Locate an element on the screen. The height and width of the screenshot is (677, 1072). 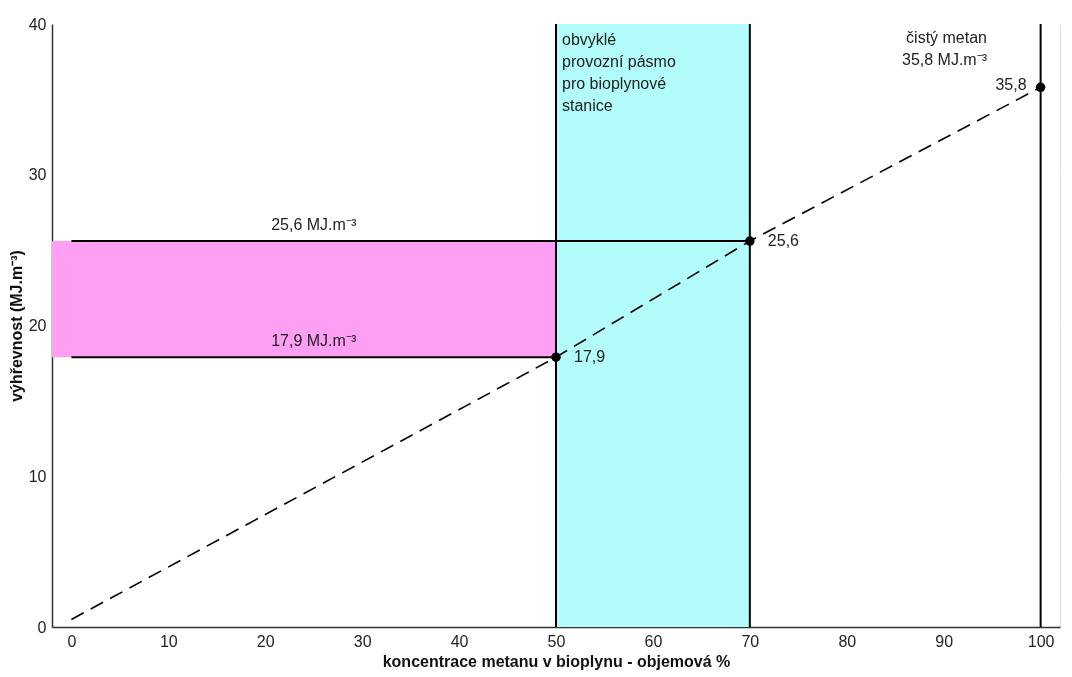
y-tick-label: 0 is located at coordinates (42, 627).